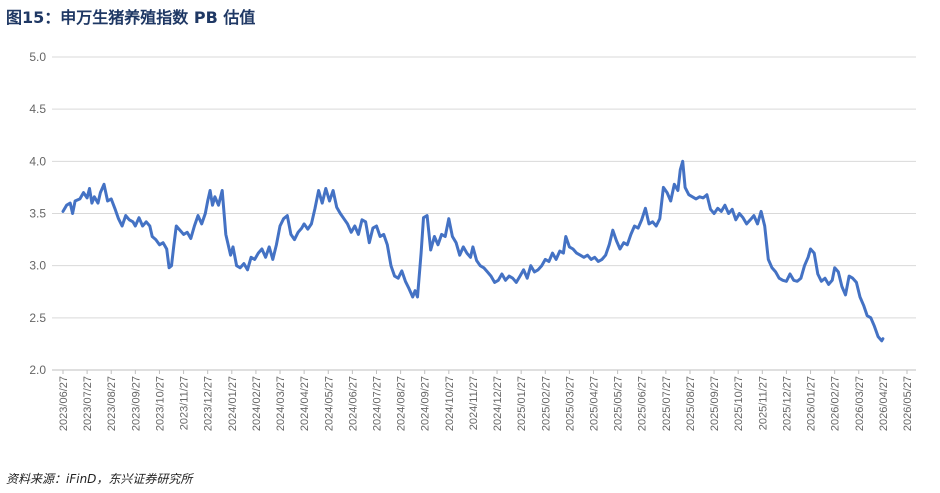  I want to click on source-note: 资料来源：iFinD，东兴证券研究所, so click(99, 479).